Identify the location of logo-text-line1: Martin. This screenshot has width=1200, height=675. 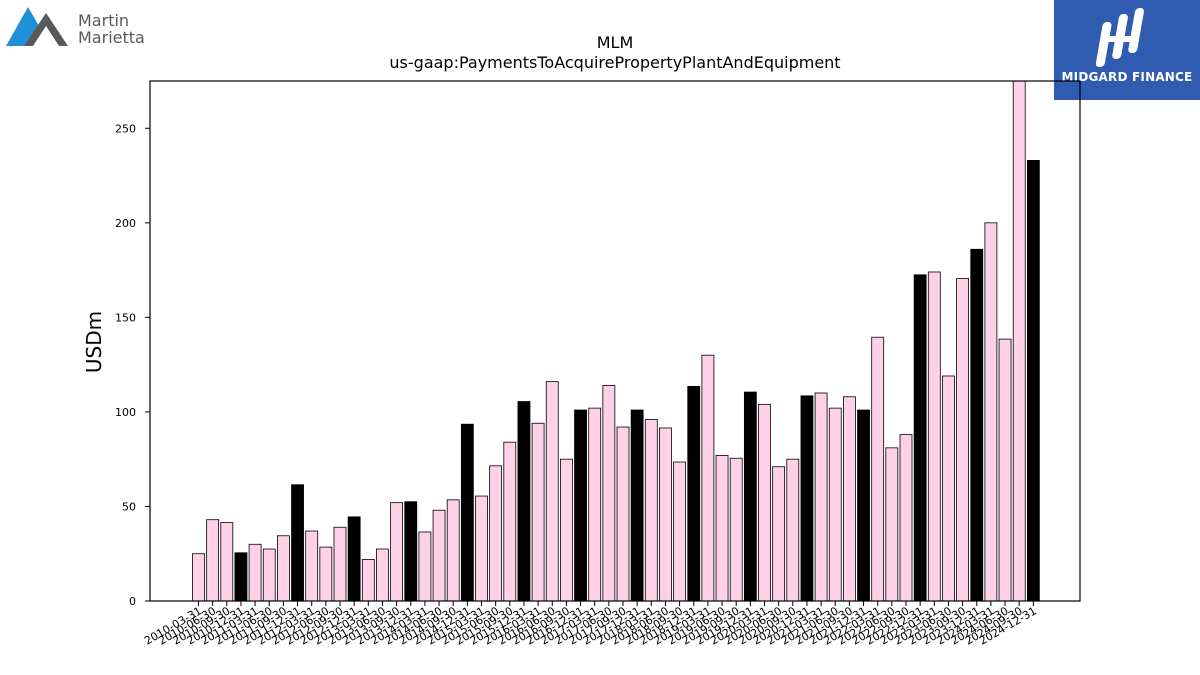
(104, 20).